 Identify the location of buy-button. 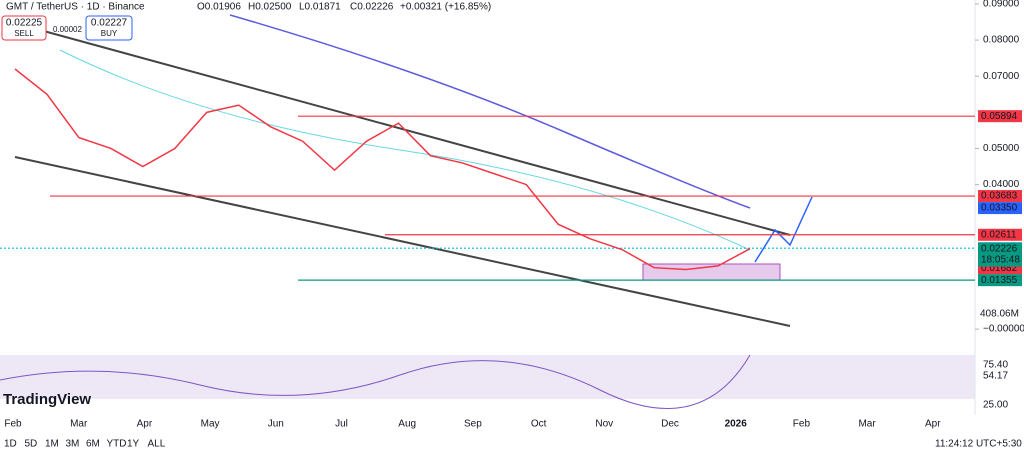
(109, 28).